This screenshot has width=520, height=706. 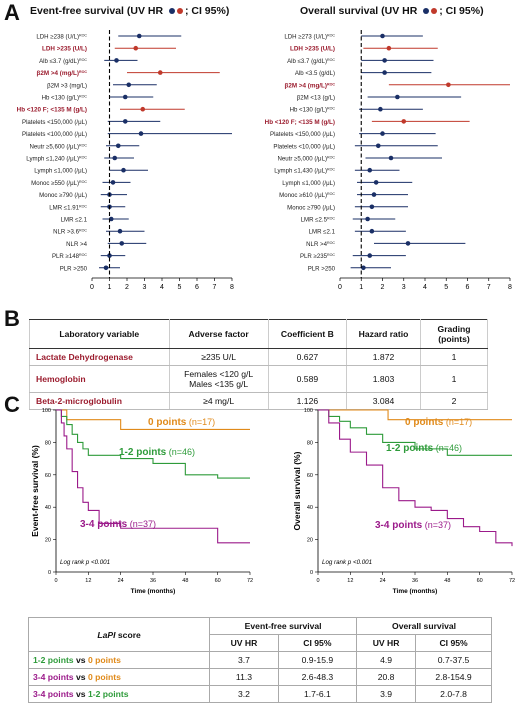 I want to click on points: 2, so click(x=454, y=401).